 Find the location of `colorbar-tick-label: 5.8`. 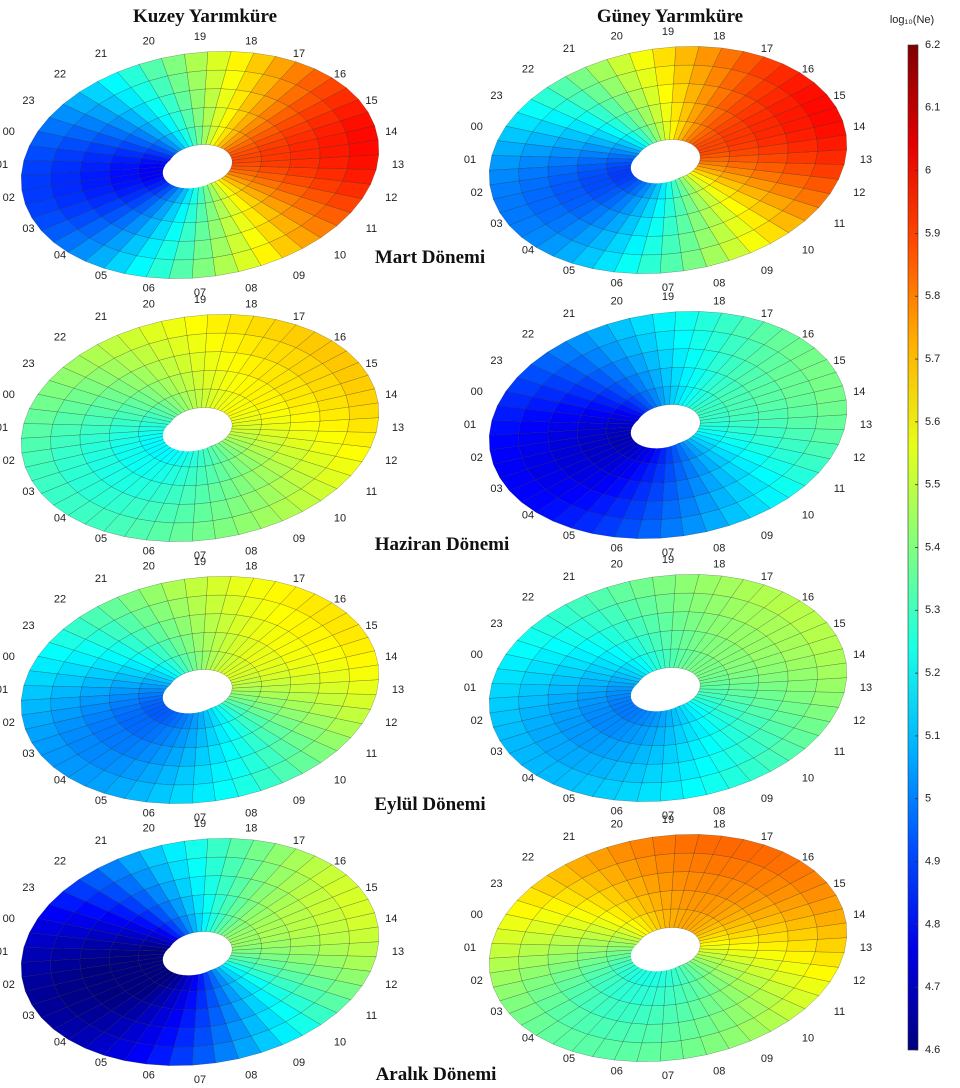

colorbar-tick-label: 5.8 is located at coordinates (932, 296).